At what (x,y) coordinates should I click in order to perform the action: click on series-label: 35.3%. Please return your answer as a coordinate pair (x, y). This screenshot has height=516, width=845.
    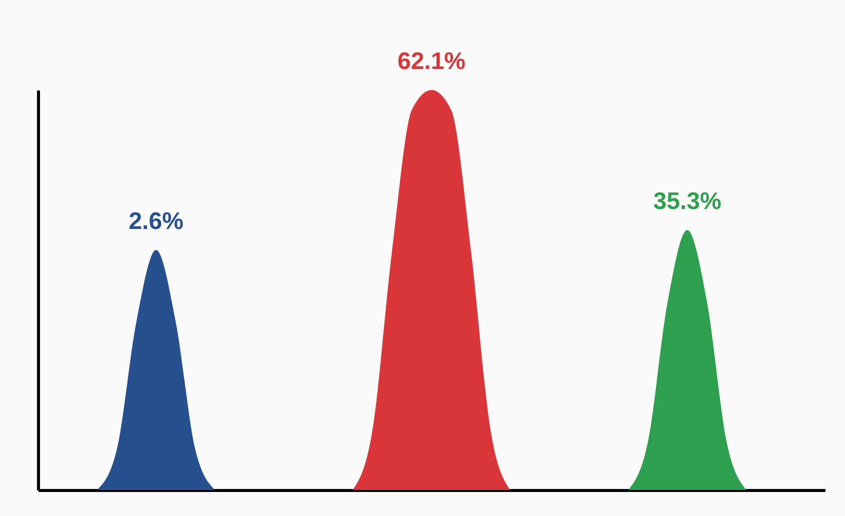
    Looking at the image, I should click on (687, 201).